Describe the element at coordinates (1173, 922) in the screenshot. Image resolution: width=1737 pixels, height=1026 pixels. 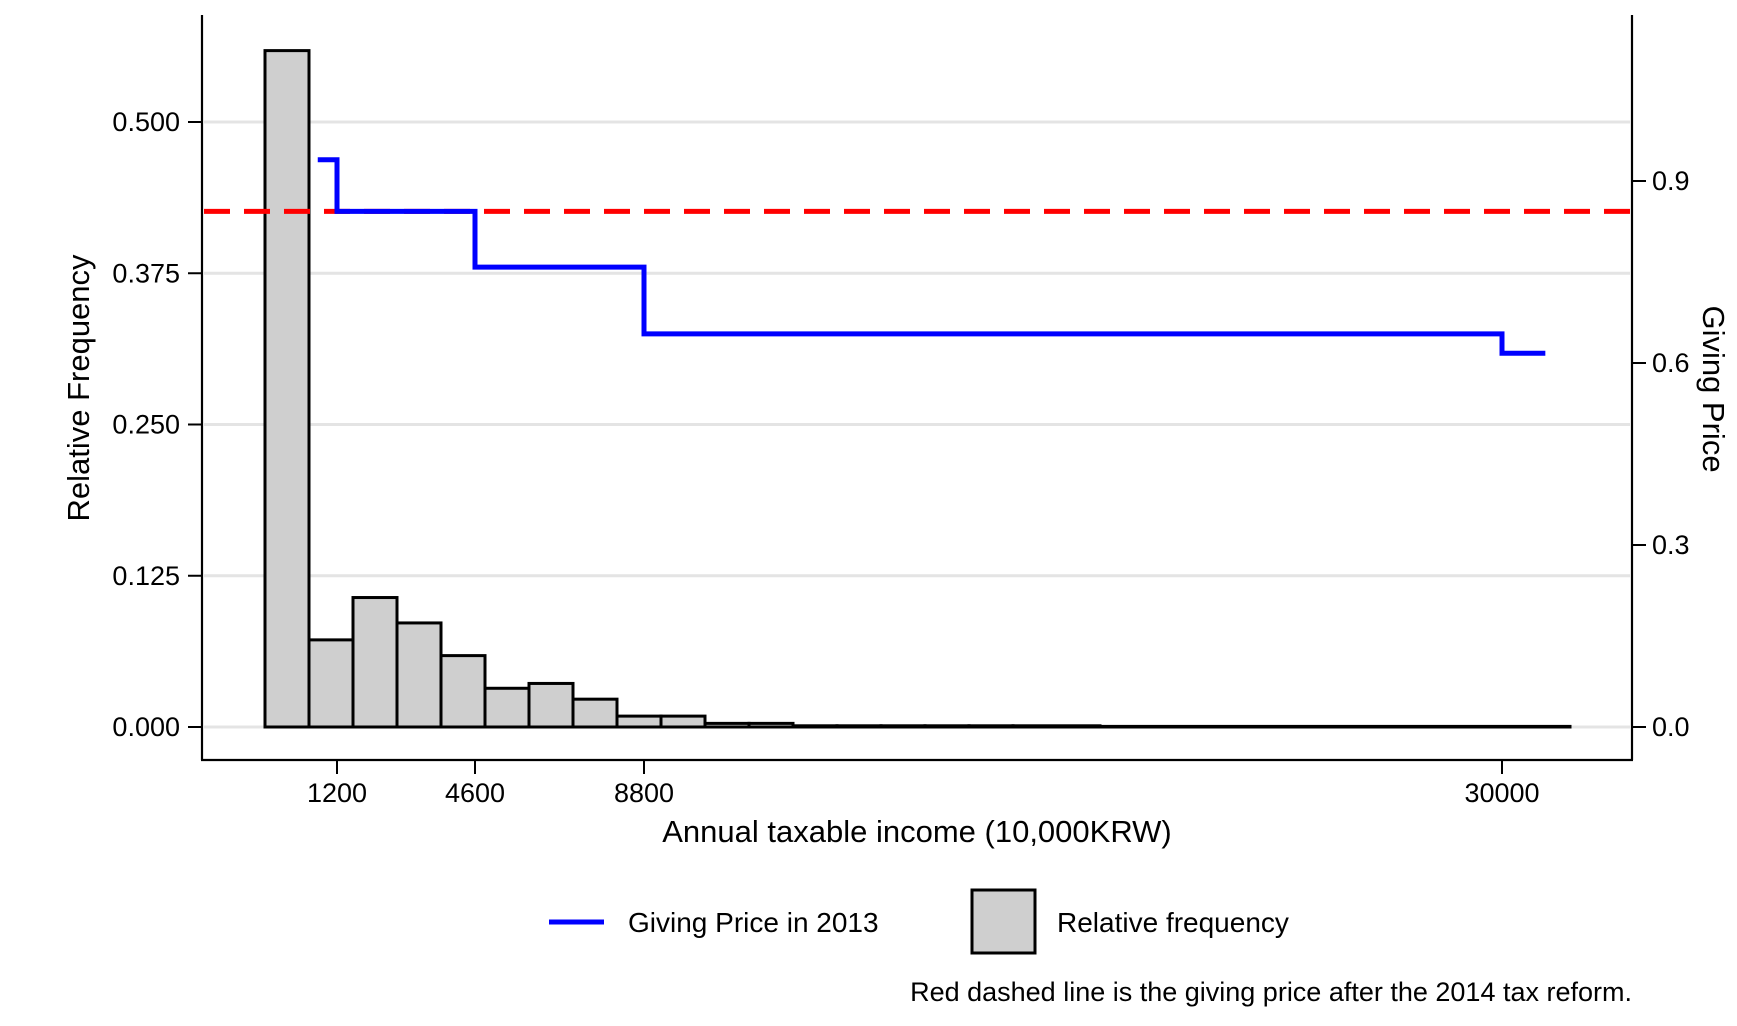
I see `legend-label-relative-frequency: Relative frequency` at that location.